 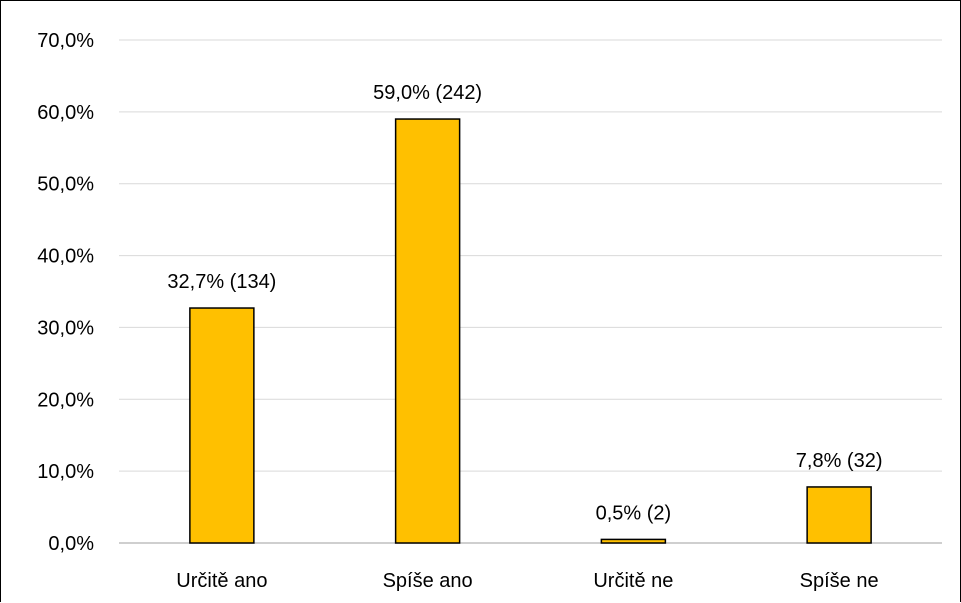 I want to click on data-label: 7,8% (32), so click(x=839, y=461).